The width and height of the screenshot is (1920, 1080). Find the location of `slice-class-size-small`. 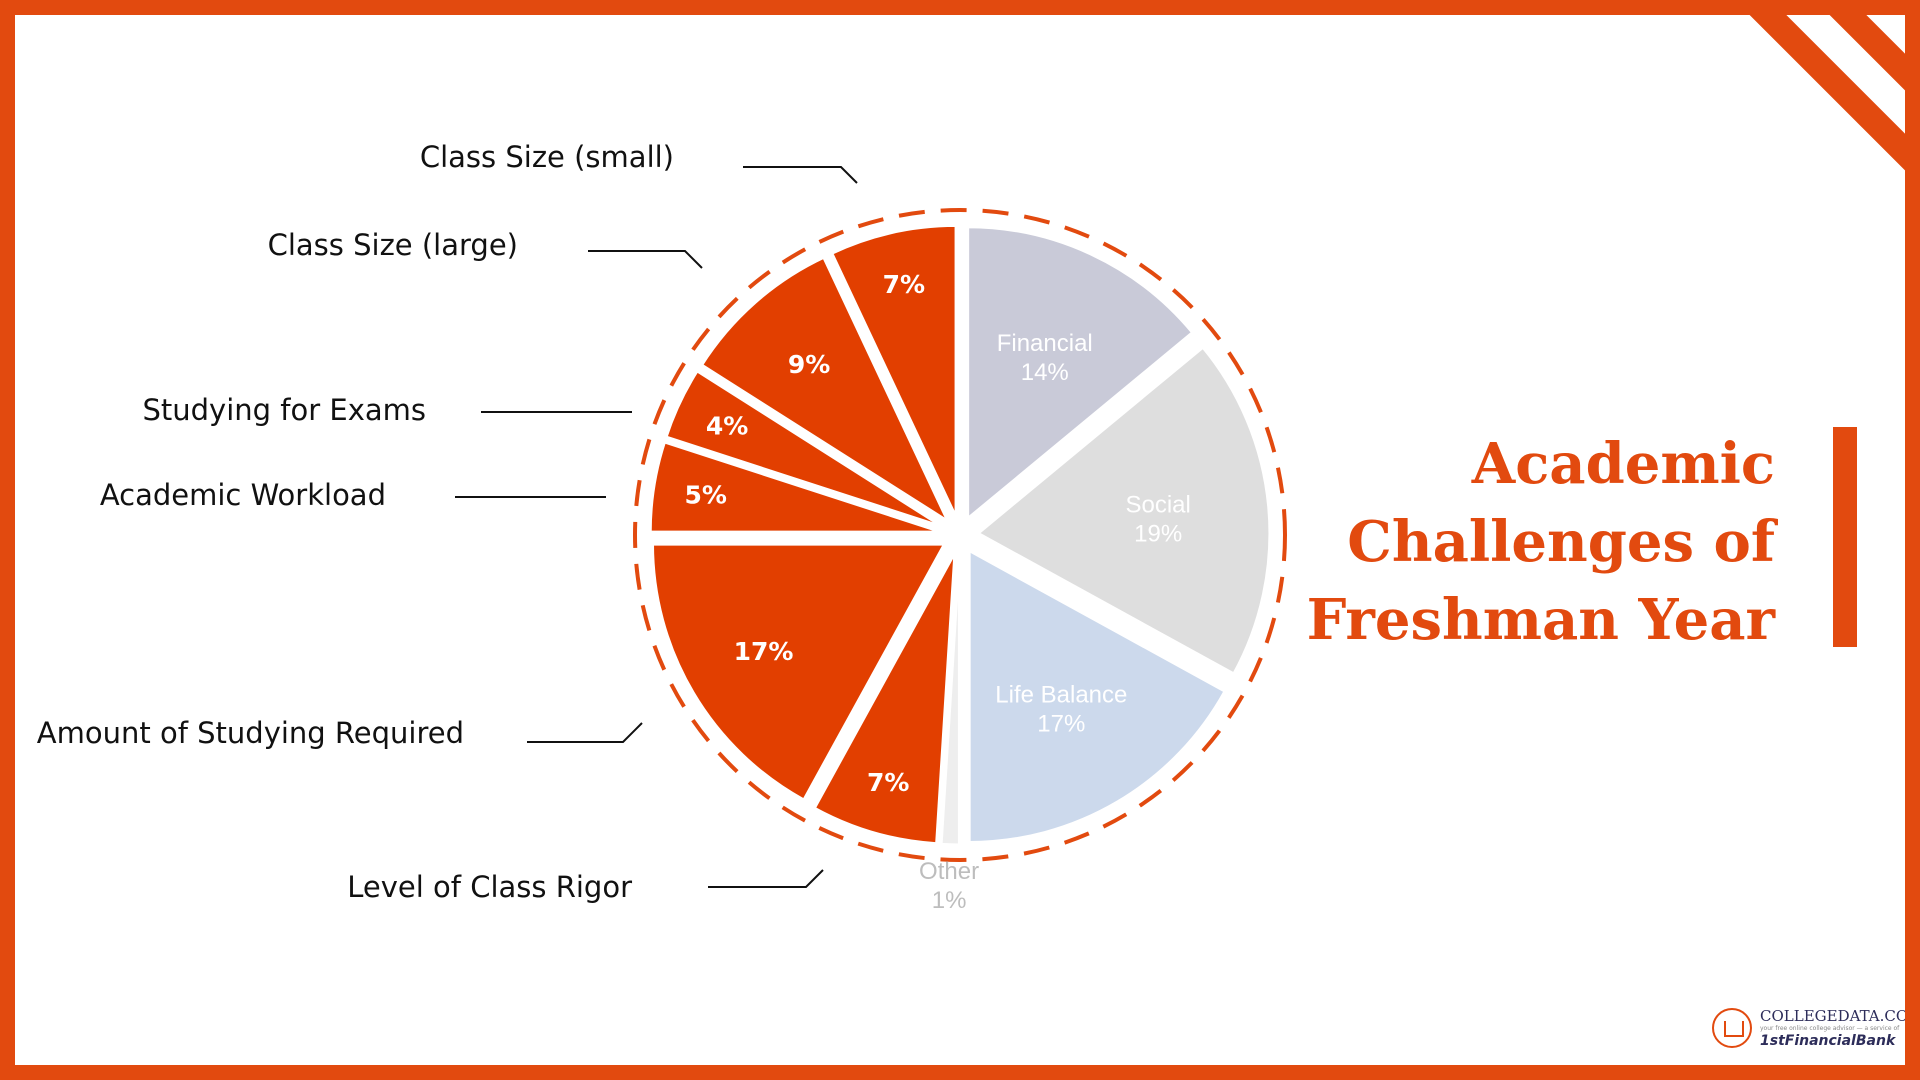

slice-class-size-small is located at coordinates (893, 371).